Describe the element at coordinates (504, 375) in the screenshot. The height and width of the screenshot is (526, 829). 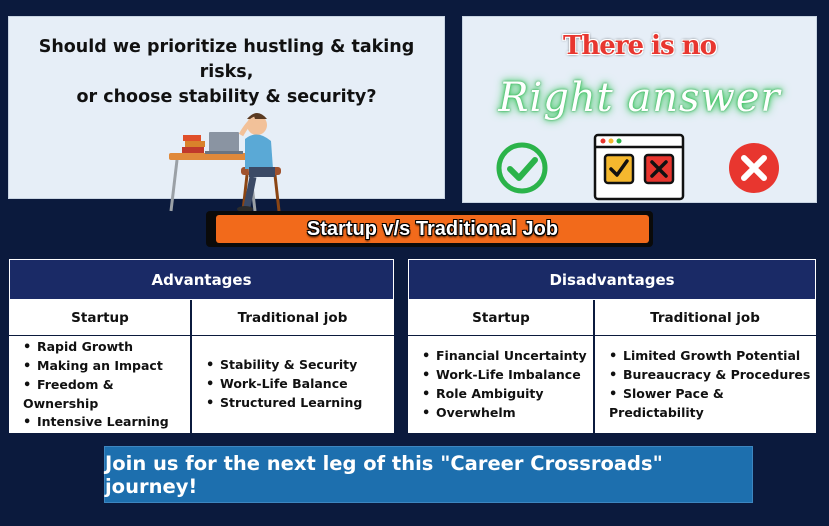
I see `list-item: Work-Life Imbalance` at that location.